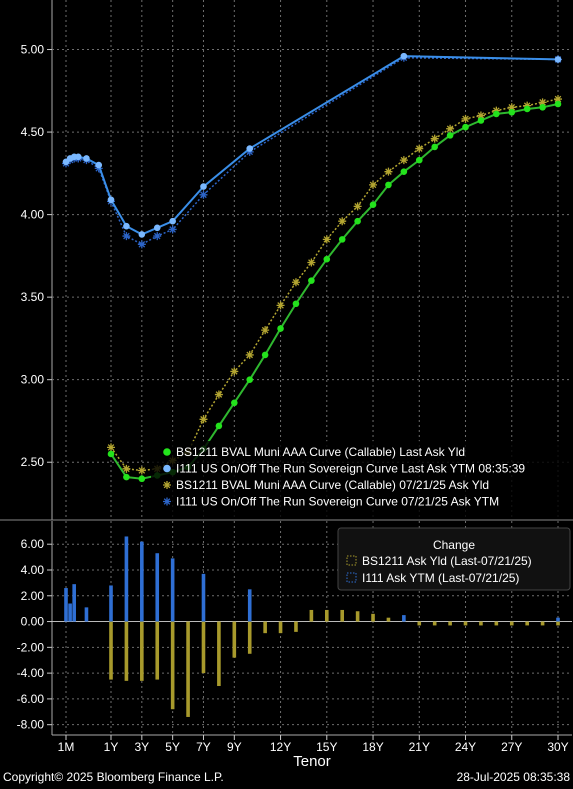  Describe the element at coordinates (419, 747) in the screenshot. I see `x-tick-label: 21Y` at that location.